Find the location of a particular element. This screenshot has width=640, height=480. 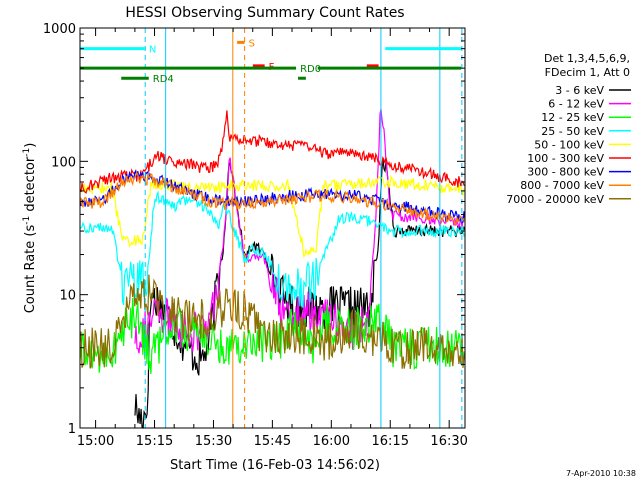

legend-header-line-2: FDecim 1, Att 0 is located at coordinates (587, 72).